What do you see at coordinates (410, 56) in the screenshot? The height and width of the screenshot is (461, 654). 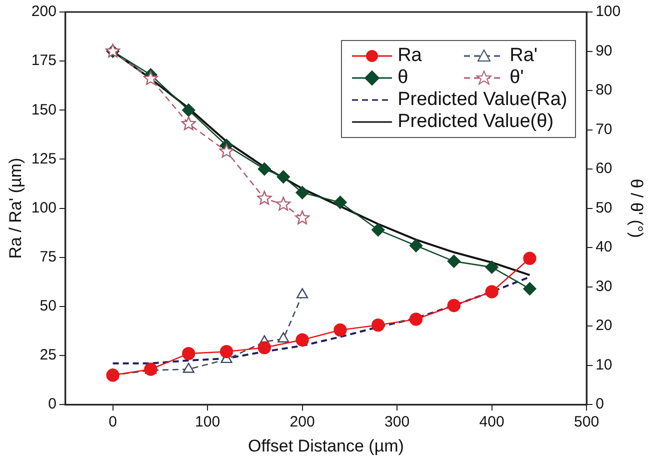 I see `legend-label: Ra` at bounding box center [410, 56].